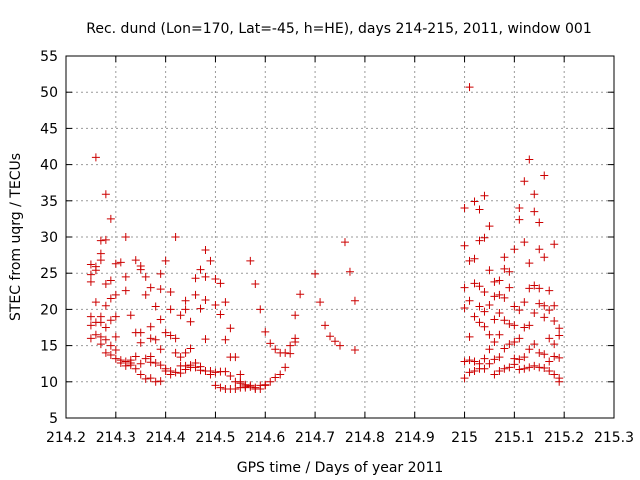 The width and height of the screenshot is (640, 480). I want to click on x-tick-label: 215.2, so click(564, 438).